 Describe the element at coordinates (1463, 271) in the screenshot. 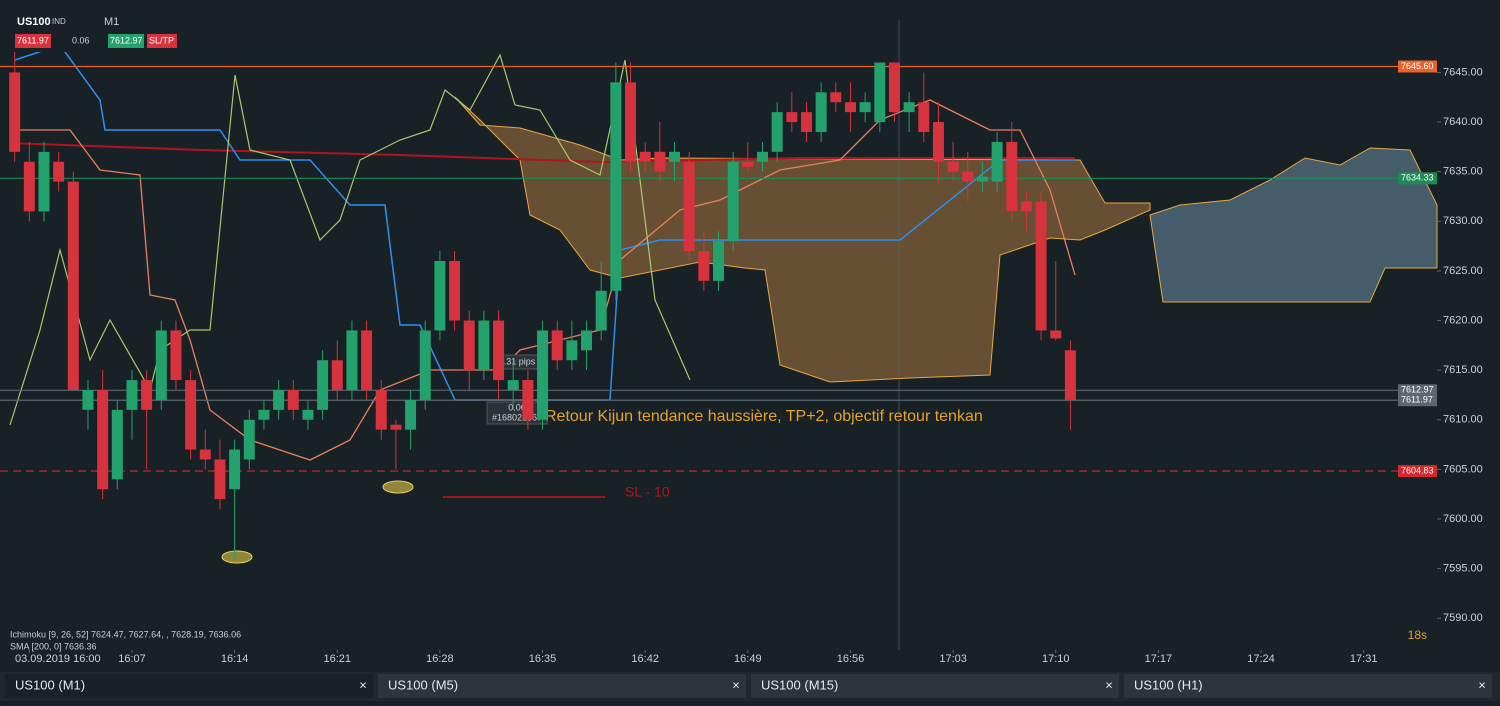

I see `y-tick-label: 7625.00` at that location.